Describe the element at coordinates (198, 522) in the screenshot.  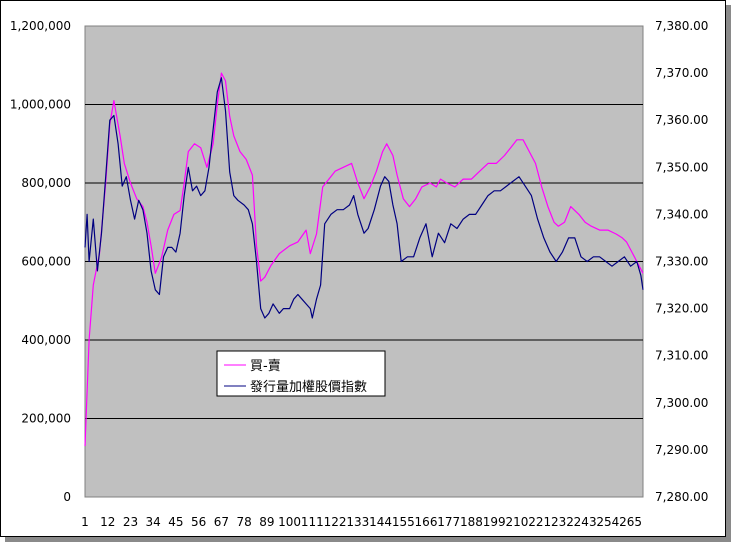
I see `x-tick-label: 56` at that location.